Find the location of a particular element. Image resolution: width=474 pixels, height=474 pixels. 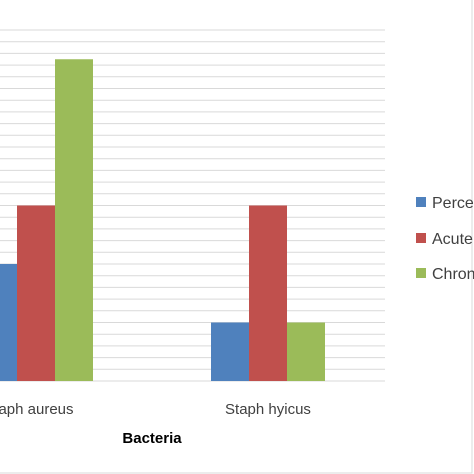

legend-label-chronic: Chron is located at coordinates (453, 274).